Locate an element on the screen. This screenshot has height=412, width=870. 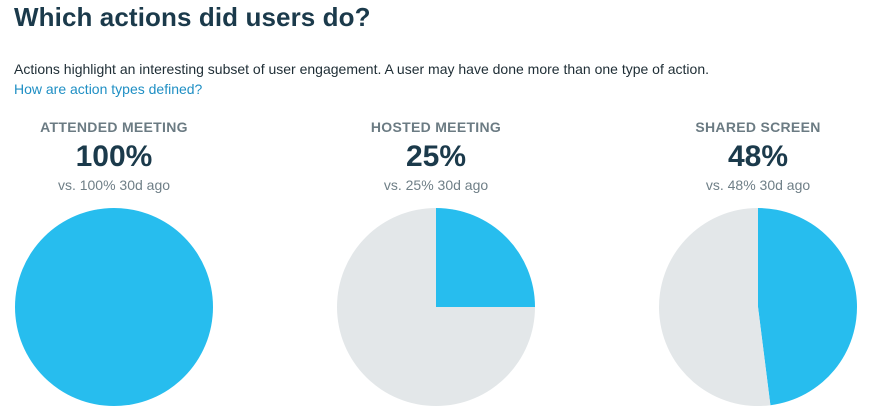
pie-chart-shared-screen is located at coordinates (758, 307).